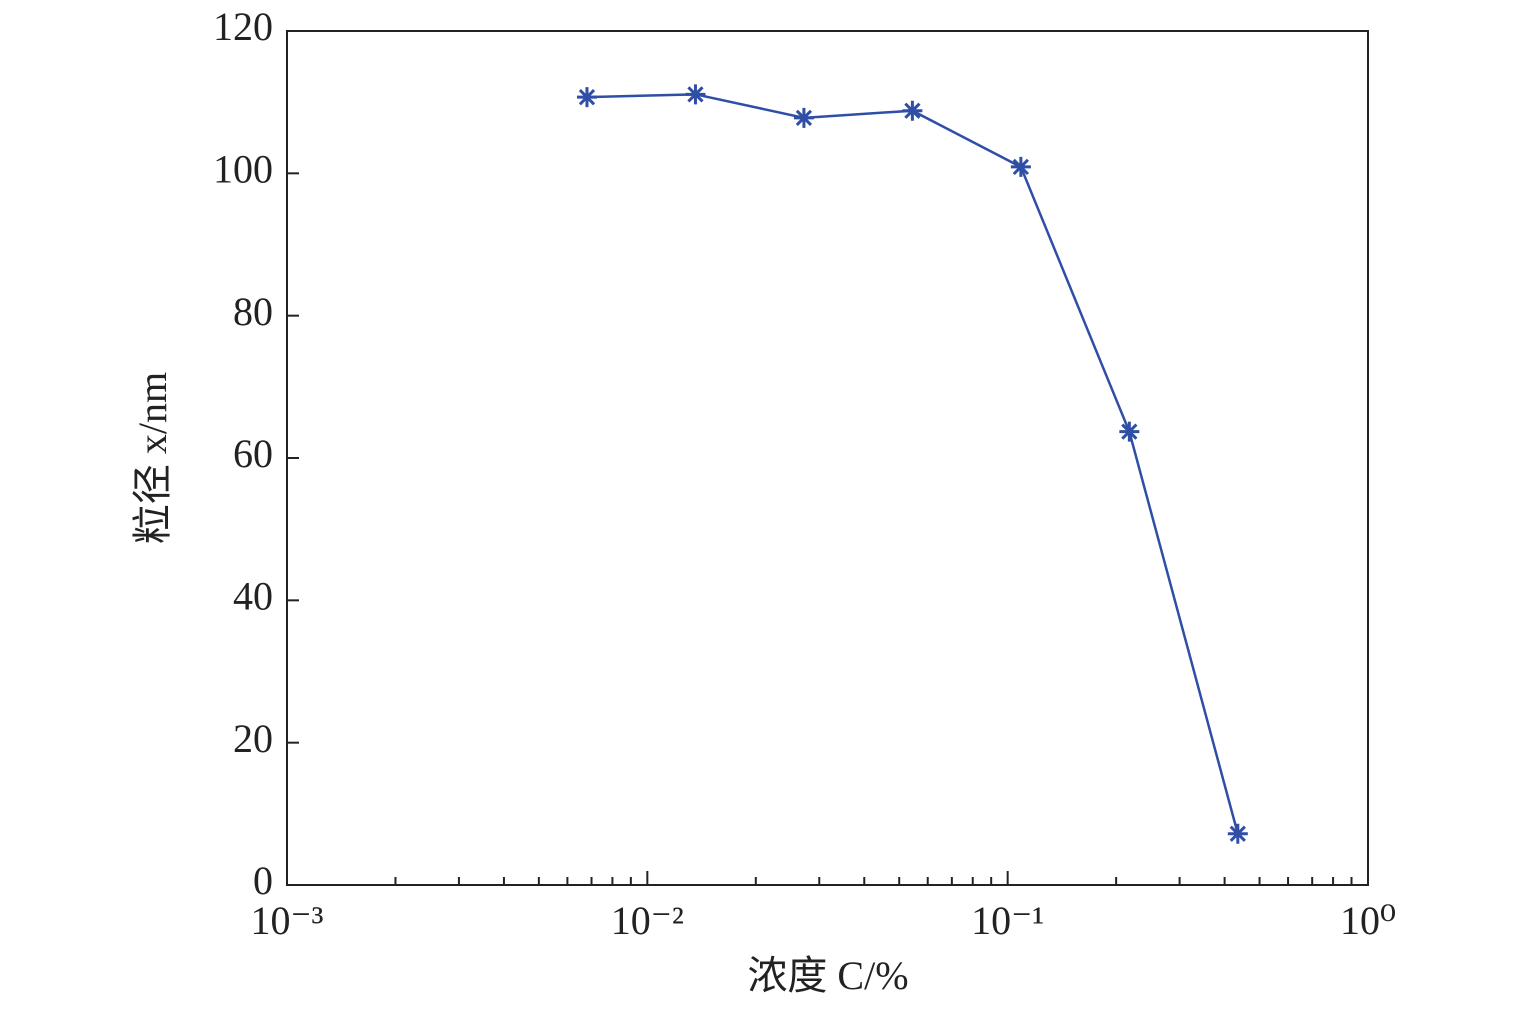 Image resolution: width=1535 pixels, height=1014 pixels. I want to click on y-tick-label: 120, so click(243, 26).